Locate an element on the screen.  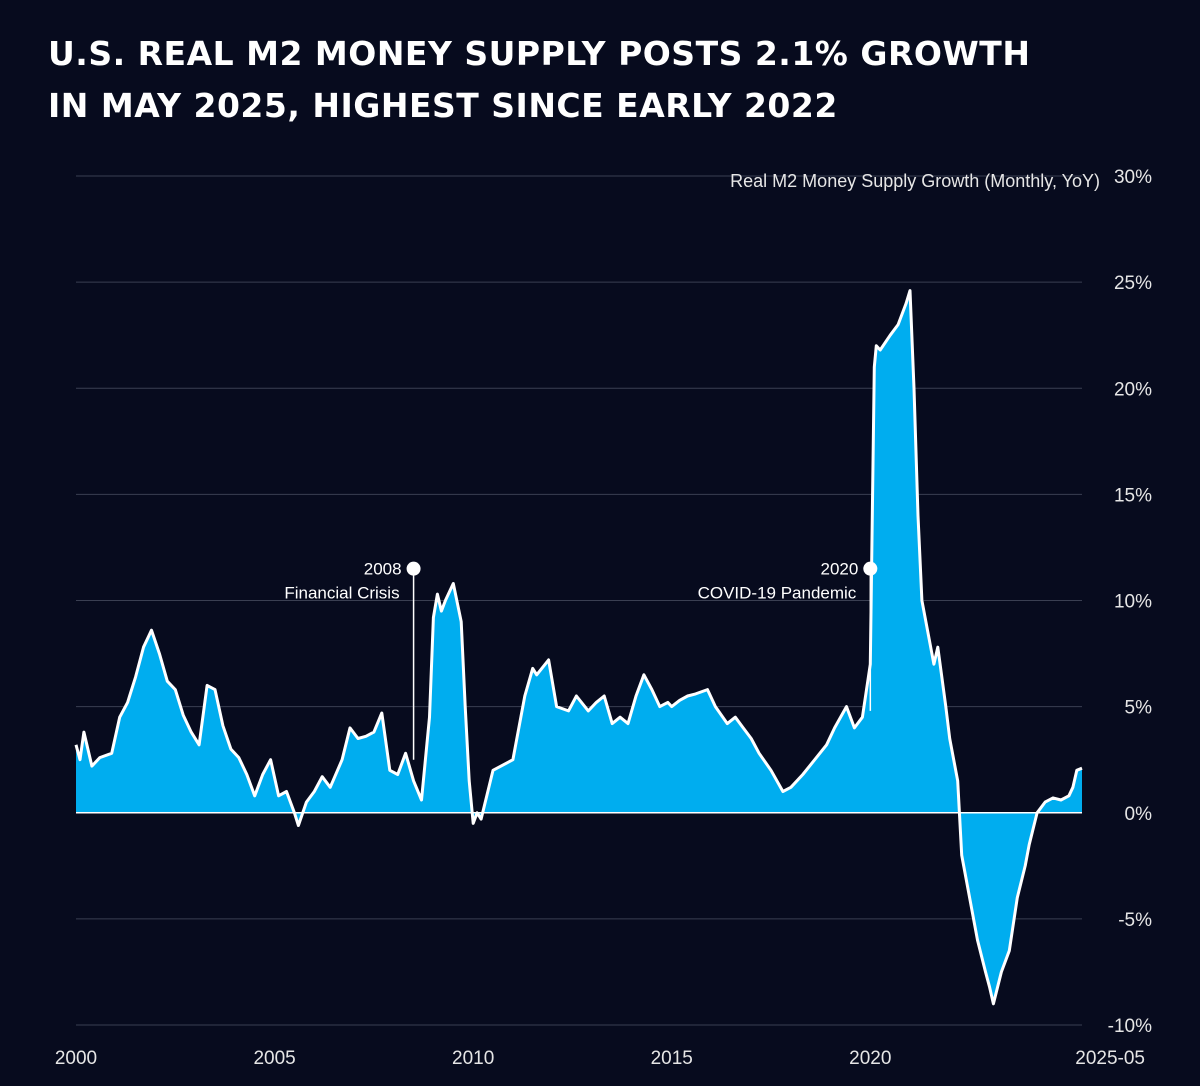
annotation-label: Financial Crisis is located at coordinates (341, 593).